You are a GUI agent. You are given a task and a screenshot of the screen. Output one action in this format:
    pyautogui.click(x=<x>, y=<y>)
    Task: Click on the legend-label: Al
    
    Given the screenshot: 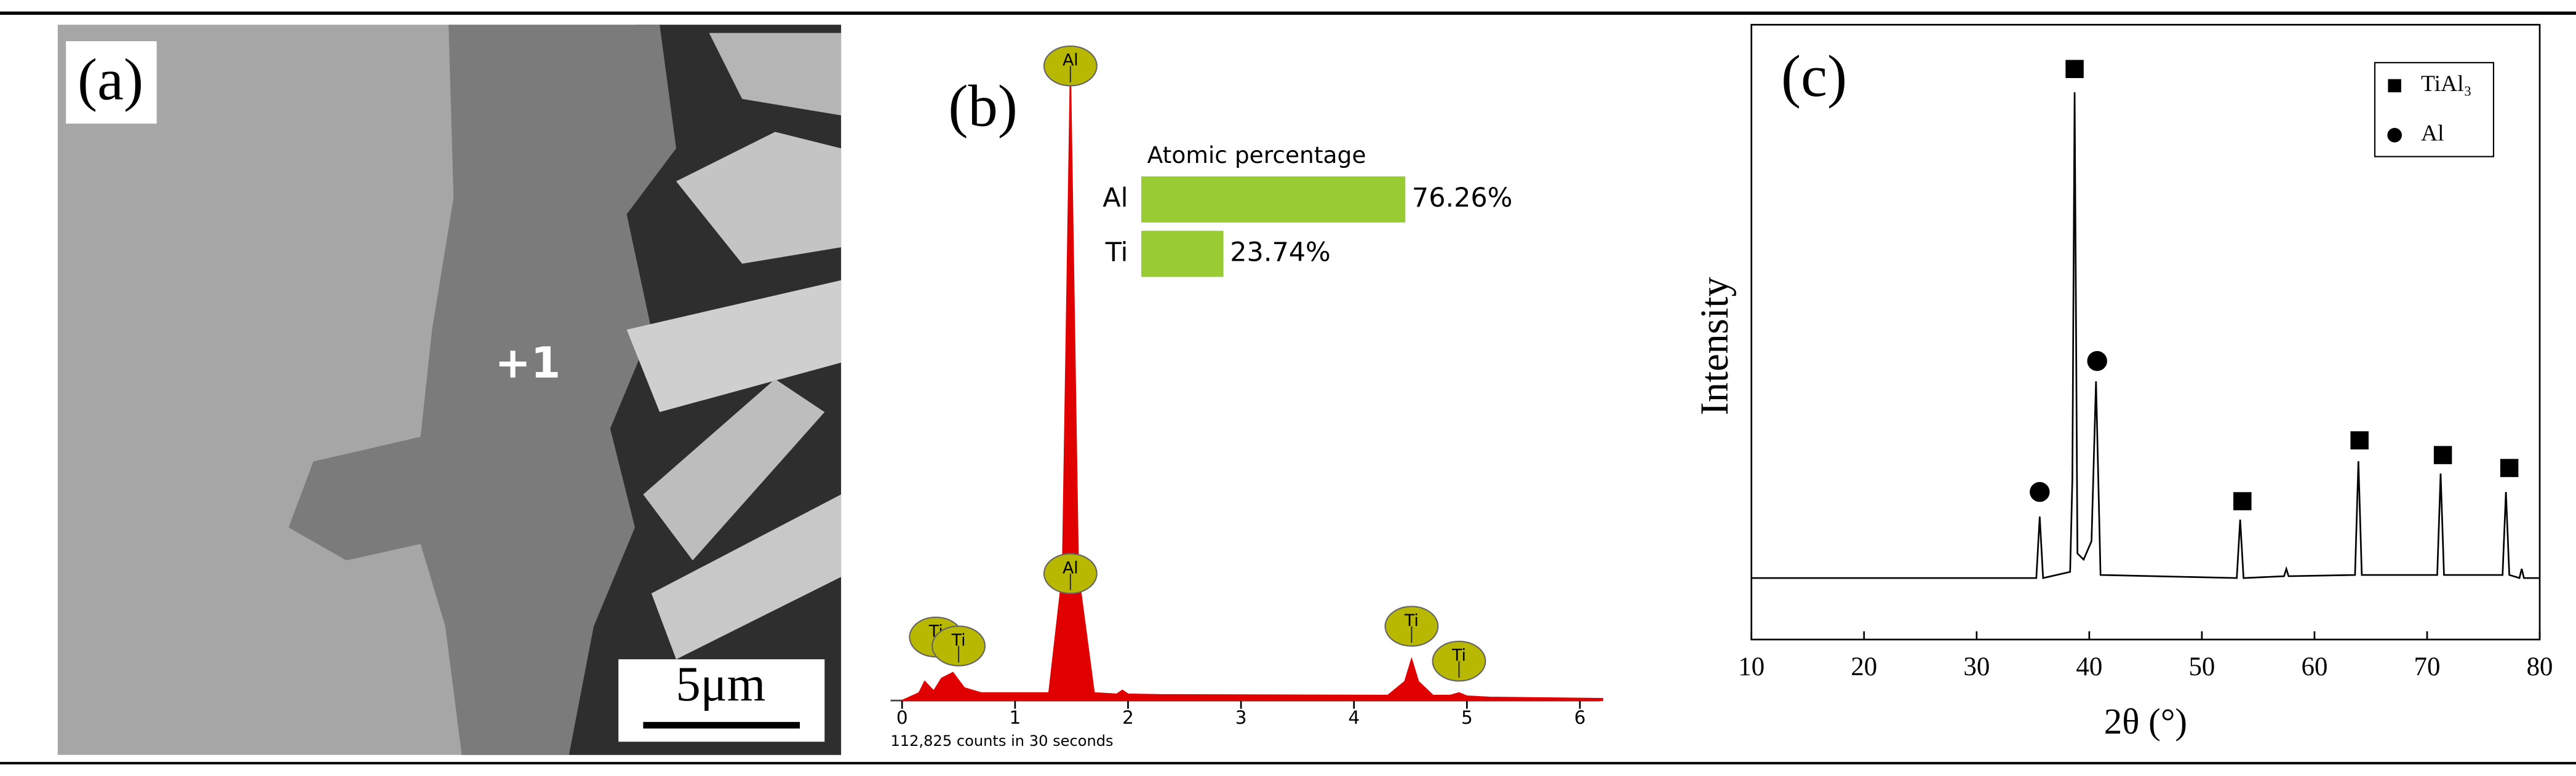 What is the action you would take?
    pyautogui.click(x=2432, y=133)
    